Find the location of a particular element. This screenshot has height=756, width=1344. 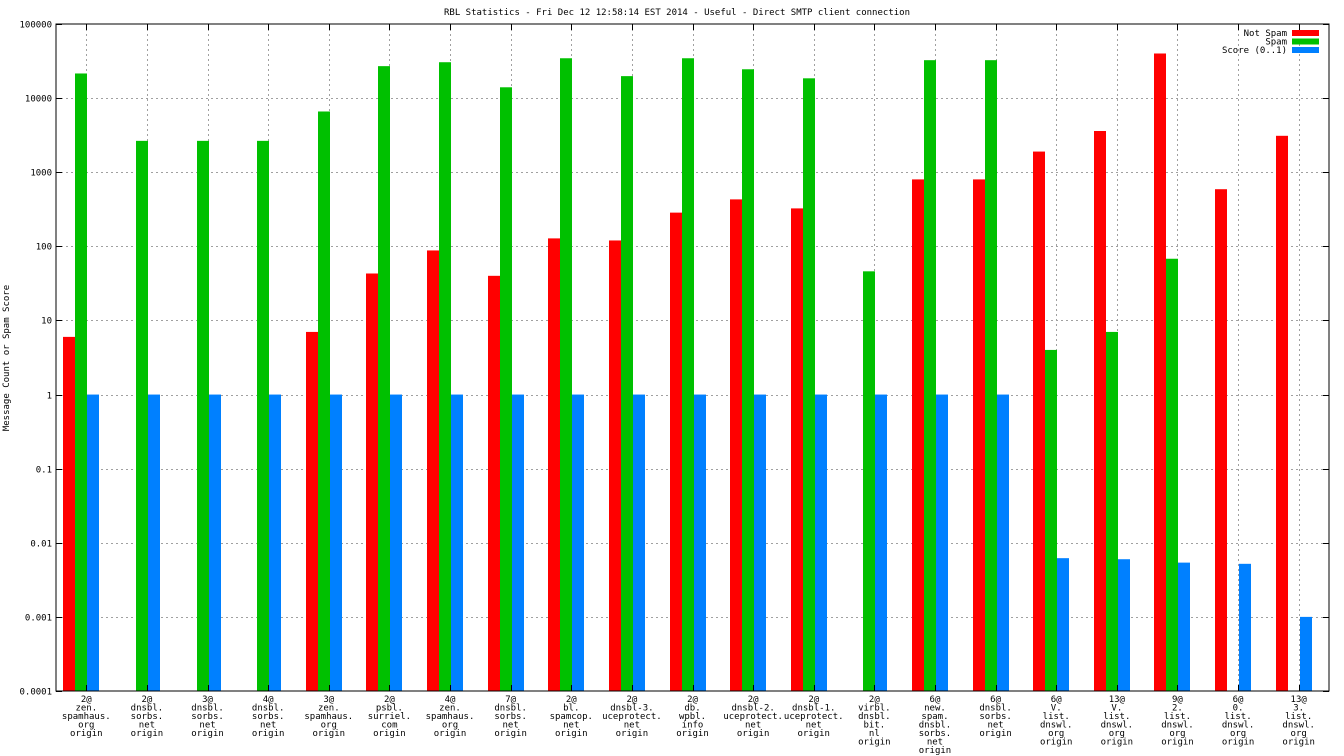

x-tick-label: 2@ dnsbl. sorbs. net origin is located at coordinates (147, 717).